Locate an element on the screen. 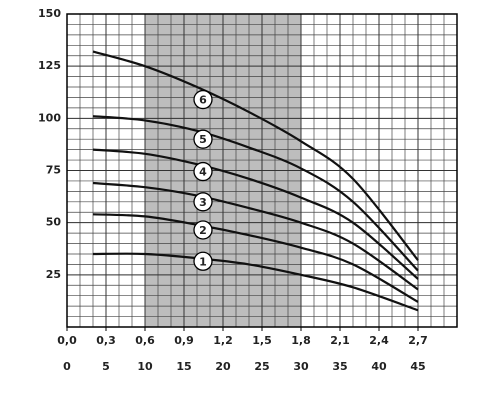 The width and height of the screenshot is (500, 400). x-tick-label: 1,8 is located at coordinates (301, 340).